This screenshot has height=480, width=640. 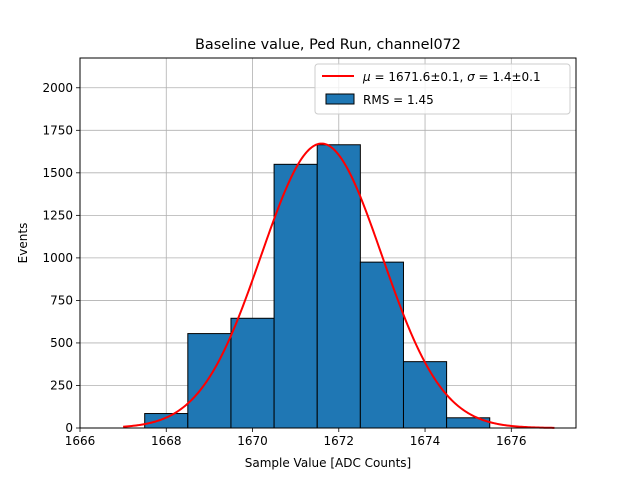 What do you see at coordinates (471, 77) in the screenshot?
I see `legend-sigma-symbol: σ` at bounding box center [471, 77].